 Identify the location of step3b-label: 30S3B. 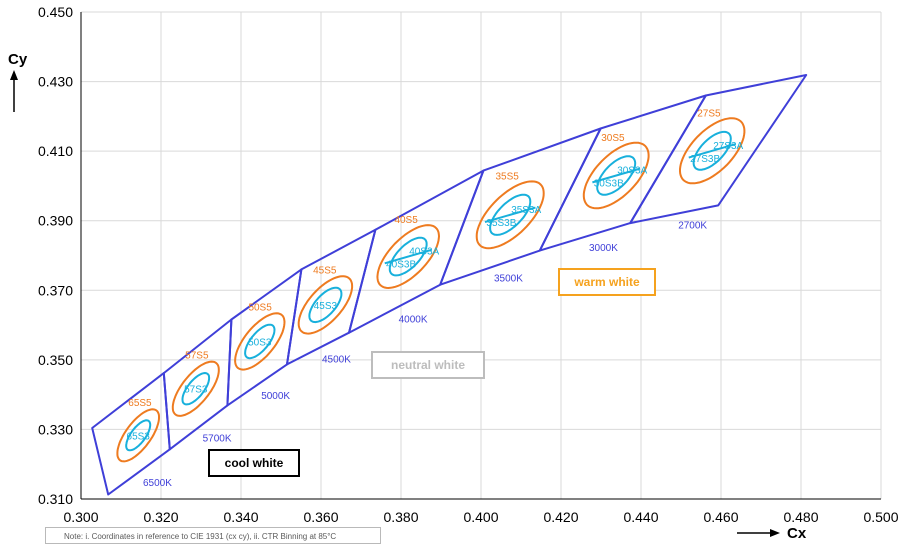
(609, 183).